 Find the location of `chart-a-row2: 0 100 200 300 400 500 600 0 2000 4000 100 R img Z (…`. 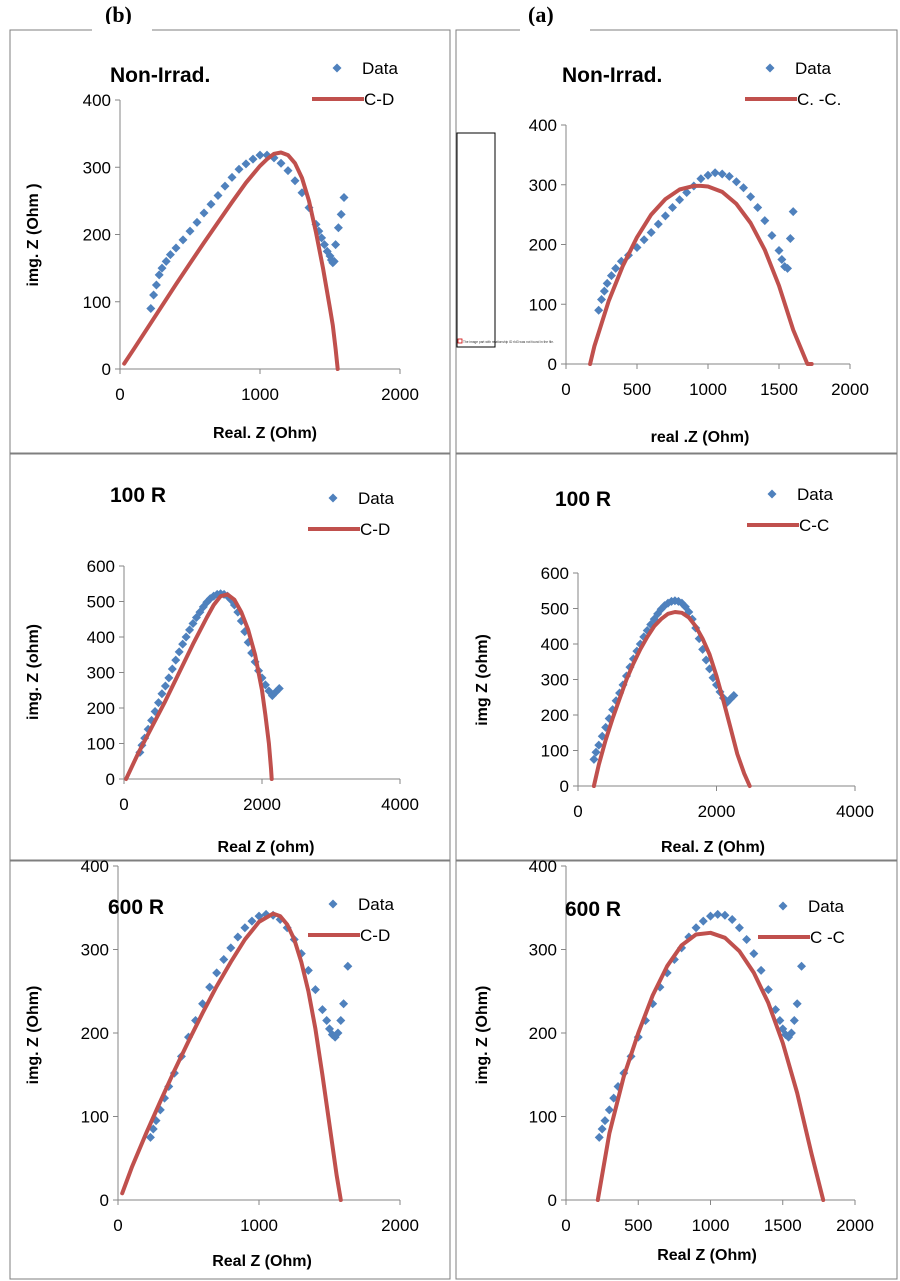

chart-a-row2: 0 100 200 300 400 500 600 0 2000 4000 100 R img Z (… is located at coordinates (674, 670).